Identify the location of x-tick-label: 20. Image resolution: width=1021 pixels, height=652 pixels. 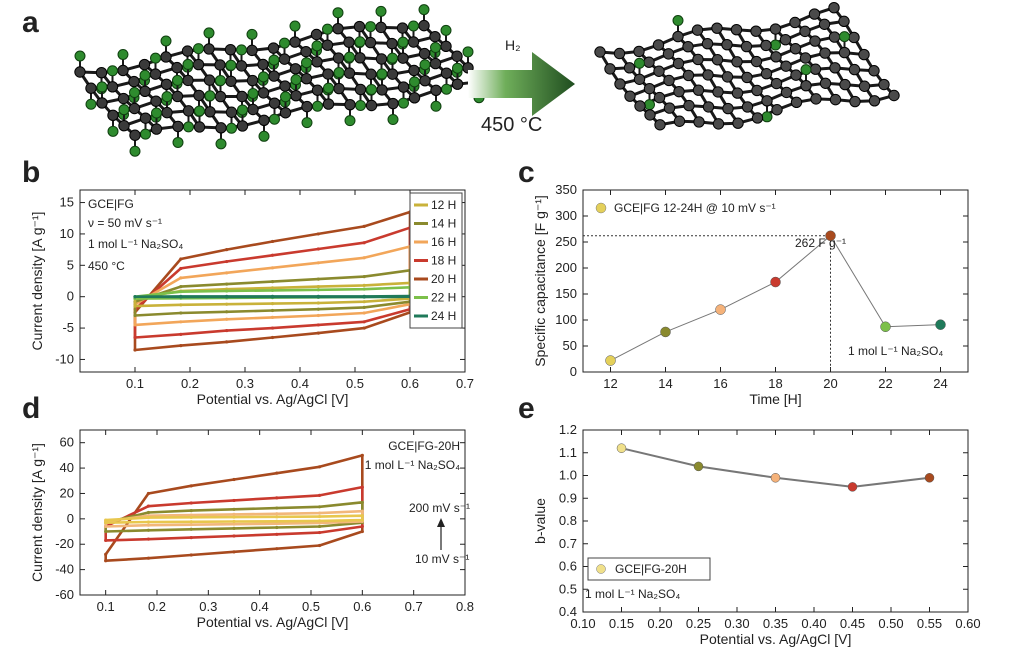
(830, 383).